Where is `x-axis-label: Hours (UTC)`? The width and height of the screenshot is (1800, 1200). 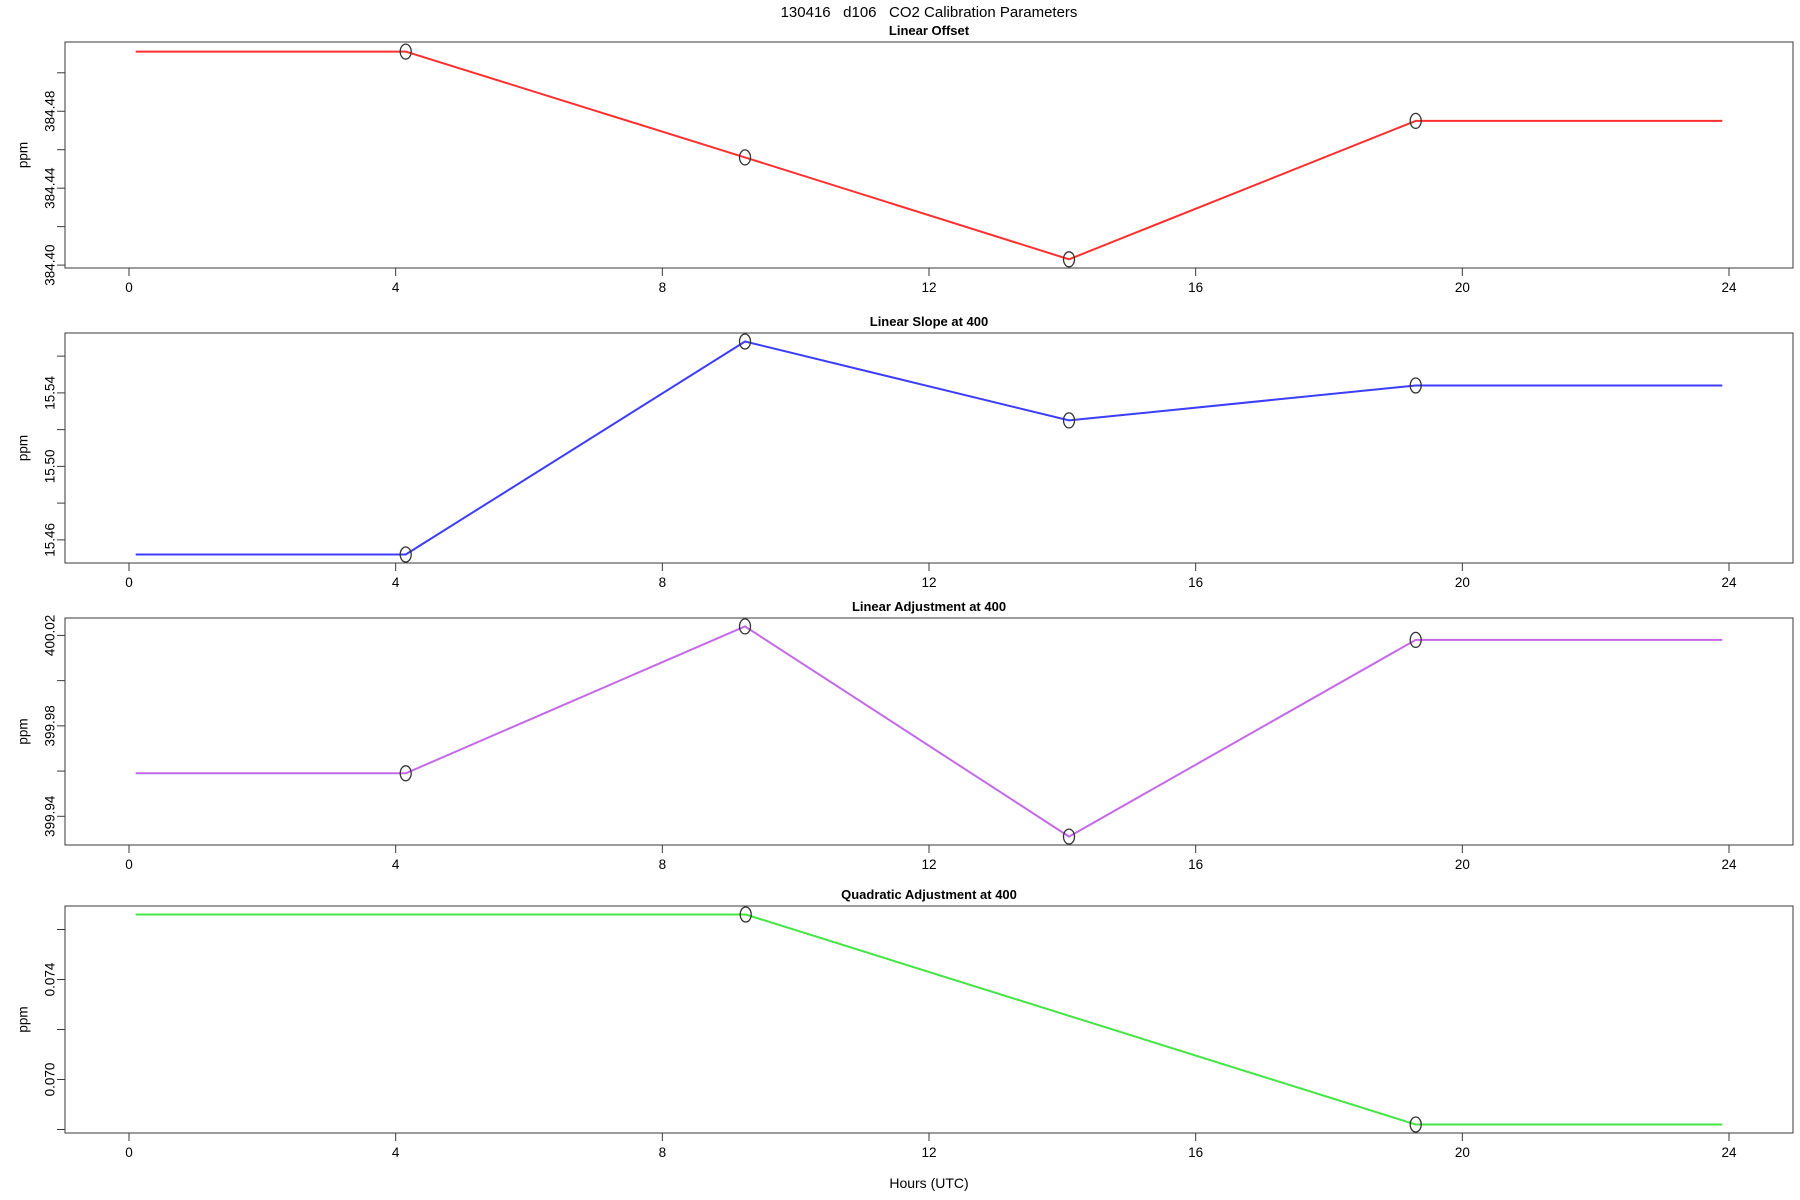 x-axis-label: Hours (UTC) is located at coordinates (928, 1183).